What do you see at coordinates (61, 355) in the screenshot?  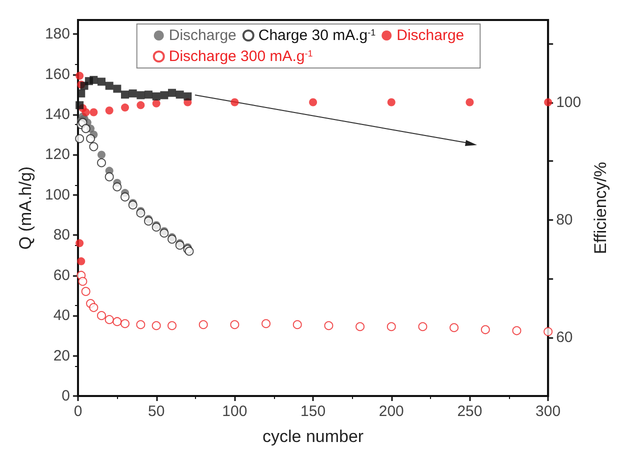 I see `y-tick-label: 20` at bounding box center [61, 355].